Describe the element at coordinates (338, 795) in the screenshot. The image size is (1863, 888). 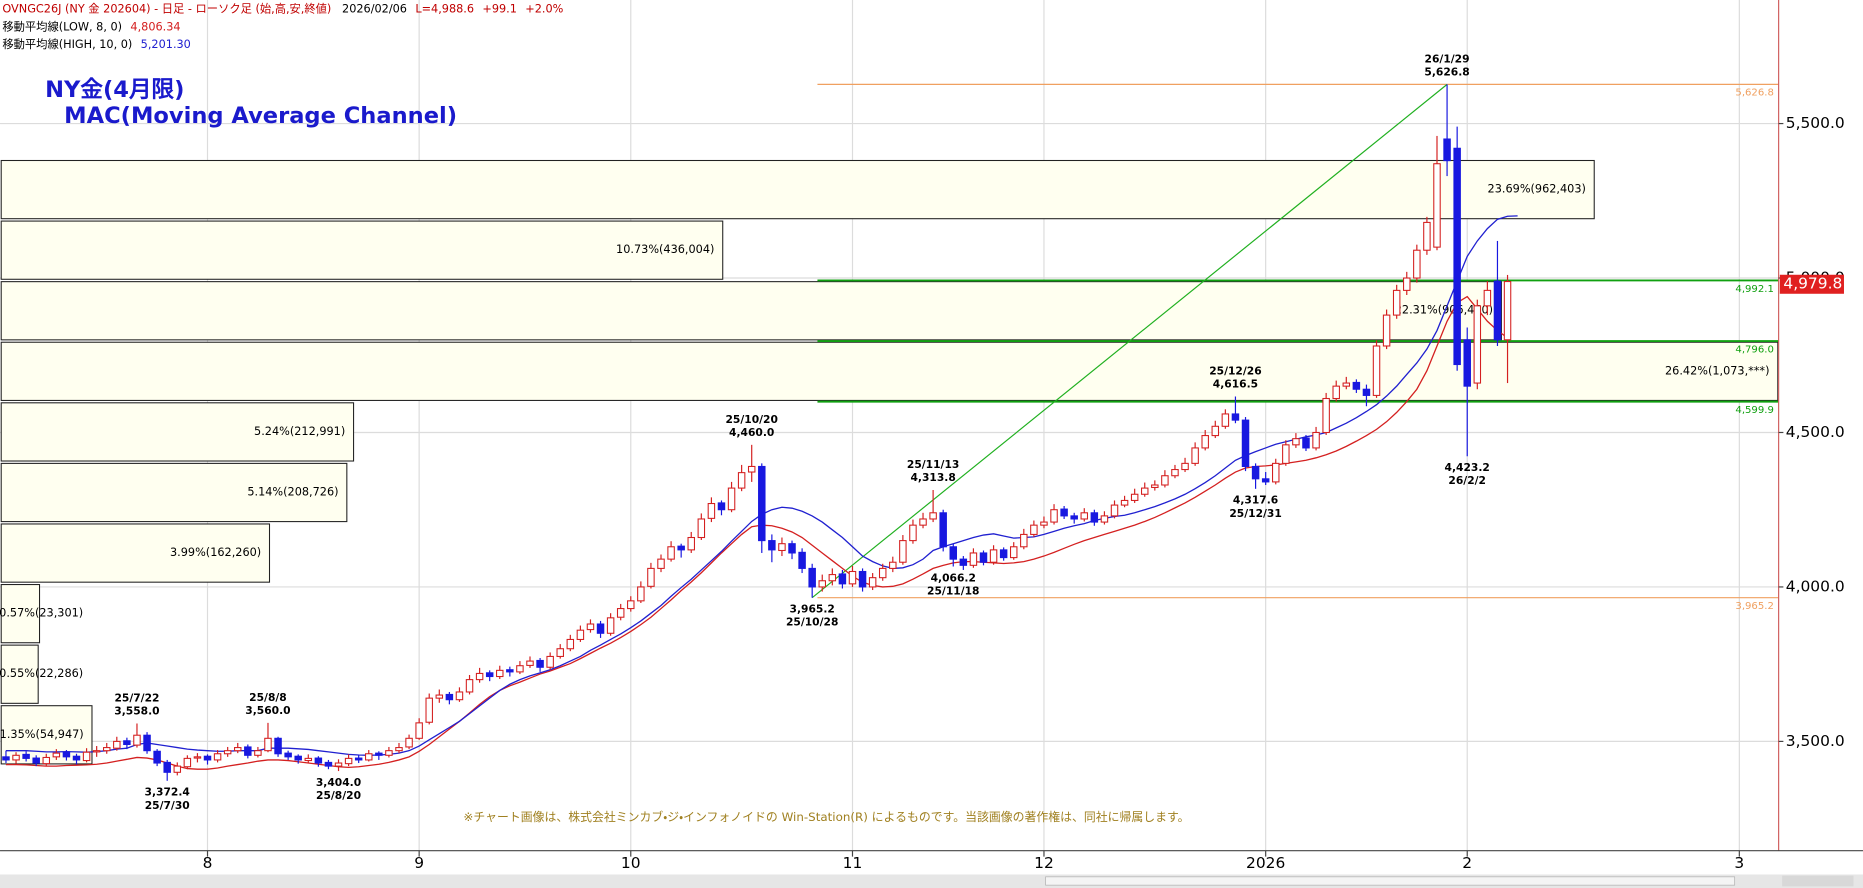
I see `annotation-date: 25/8/20` at that location.